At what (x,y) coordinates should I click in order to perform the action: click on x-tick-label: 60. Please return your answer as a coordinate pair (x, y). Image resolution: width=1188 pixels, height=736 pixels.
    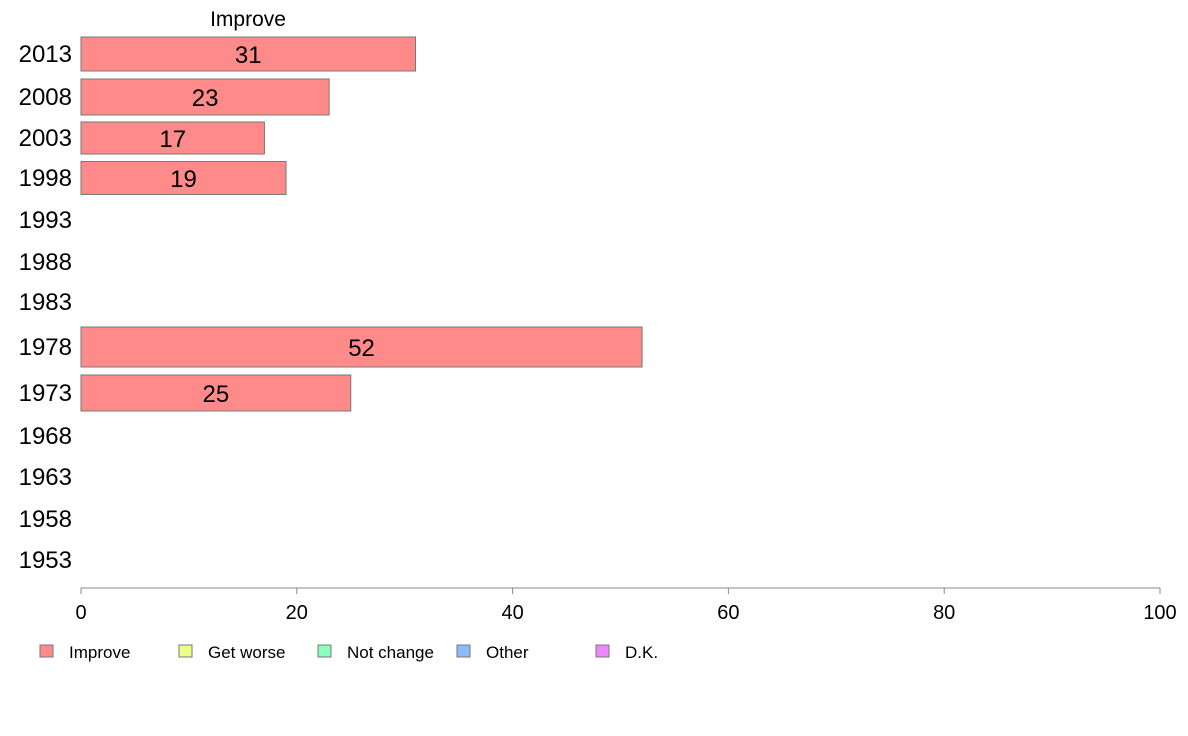
    Looking at the image, I should click on (728, 613).